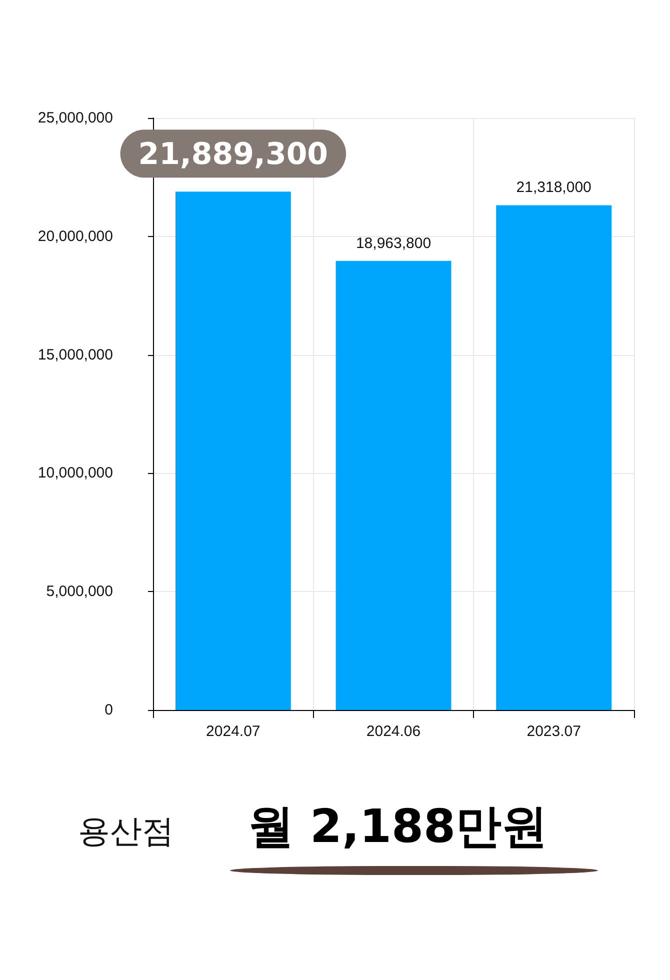 The height and width of the screenshot is (980, 670). I want to click on data-label: 21,889,300, so click(233, 154).